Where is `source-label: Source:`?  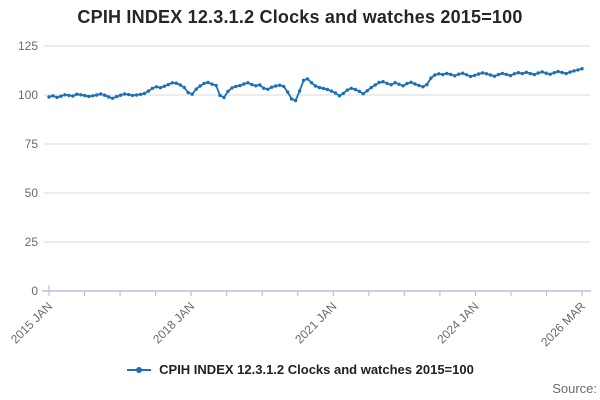
source-label: Source: is located at coordinates (574, 388).